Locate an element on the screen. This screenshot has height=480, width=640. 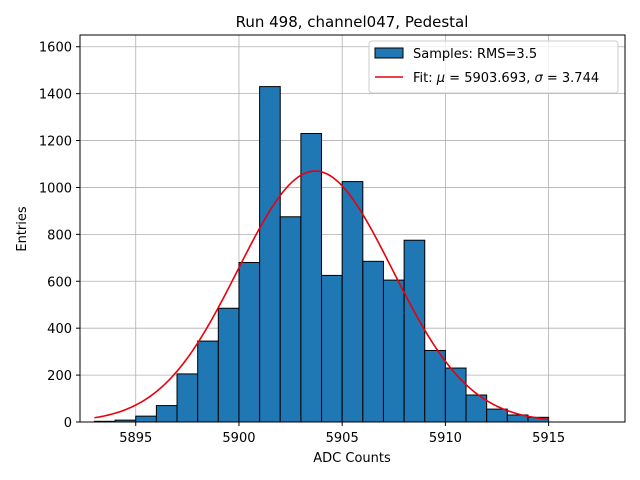
legend-fit-prefix: Fit: is located at coordinates (425, 78).